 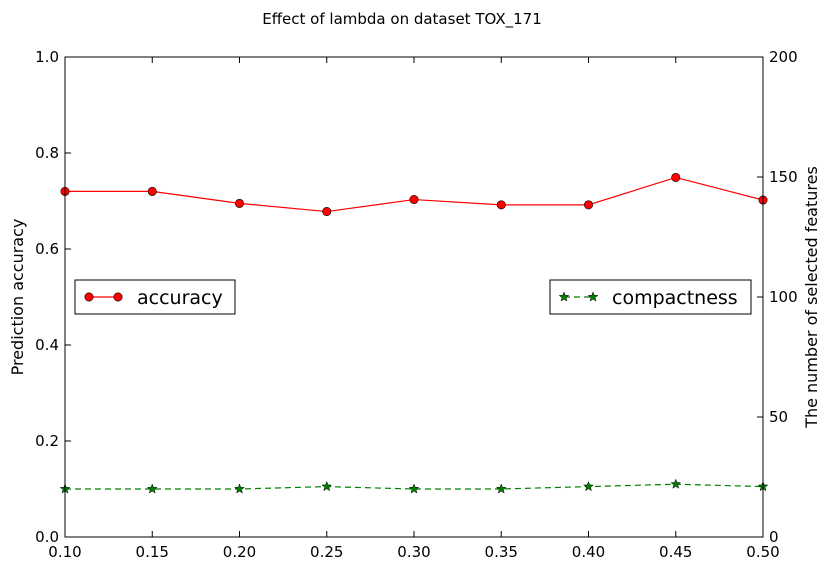 I want to click on x-tick-label: 0.15, so click(x=152, y=552).